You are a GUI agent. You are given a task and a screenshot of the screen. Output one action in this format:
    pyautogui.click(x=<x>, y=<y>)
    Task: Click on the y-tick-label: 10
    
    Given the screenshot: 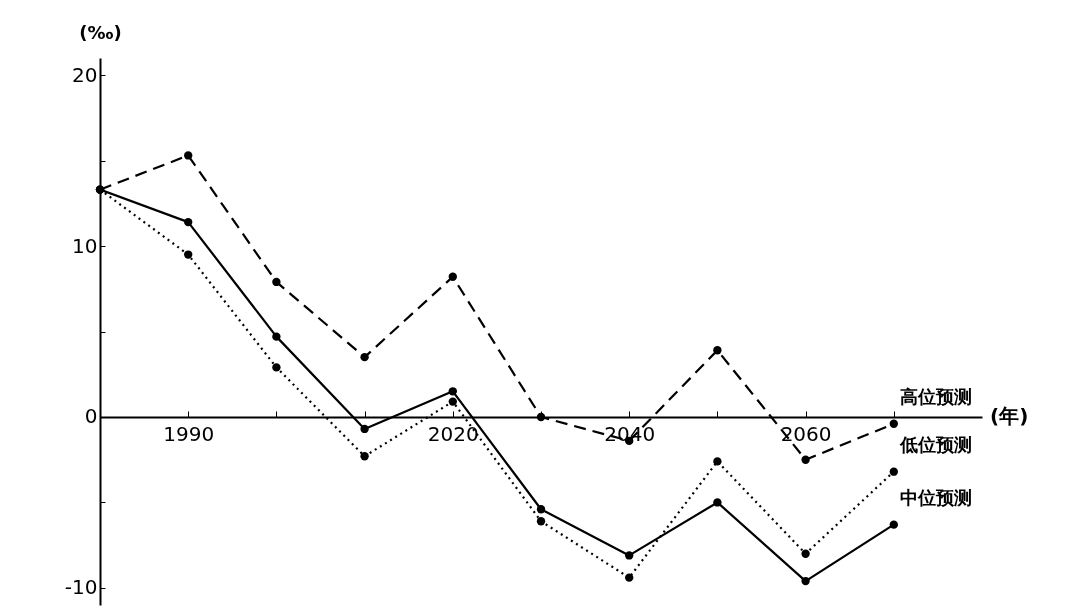 What is the action you would take?
    pyautogui.click(x=85, y=245)
    